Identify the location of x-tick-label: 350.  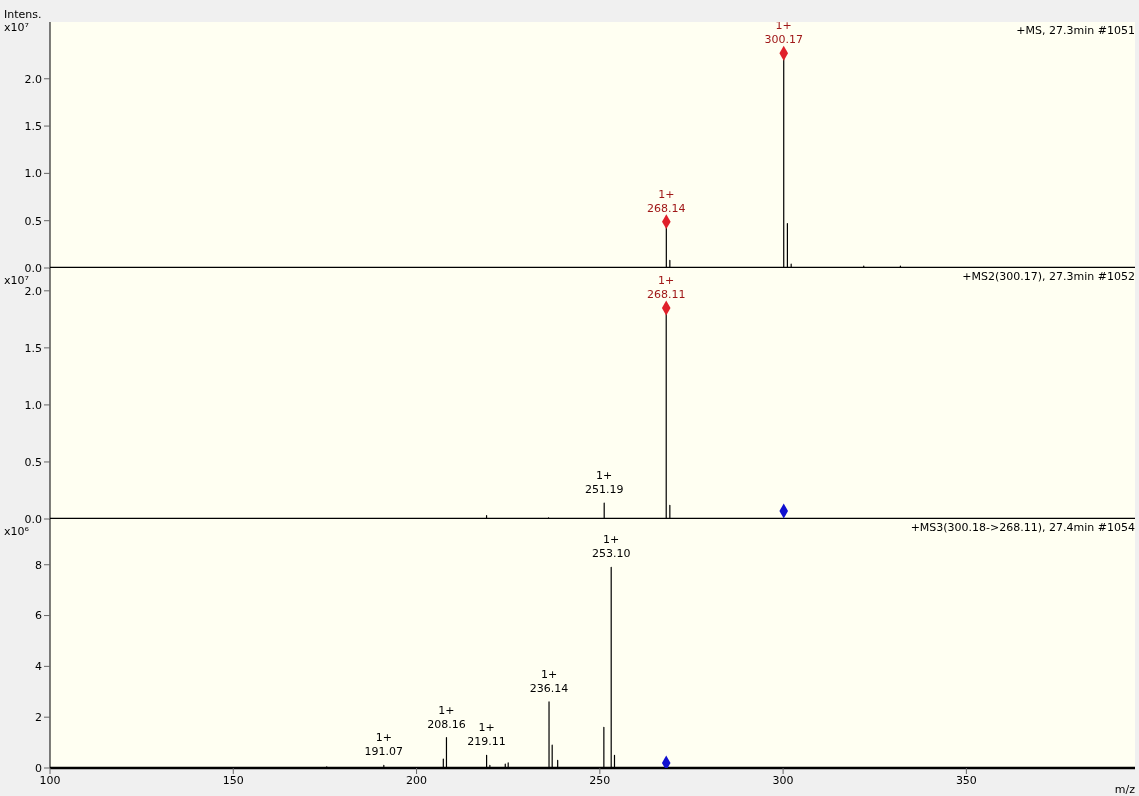
(966, 780).